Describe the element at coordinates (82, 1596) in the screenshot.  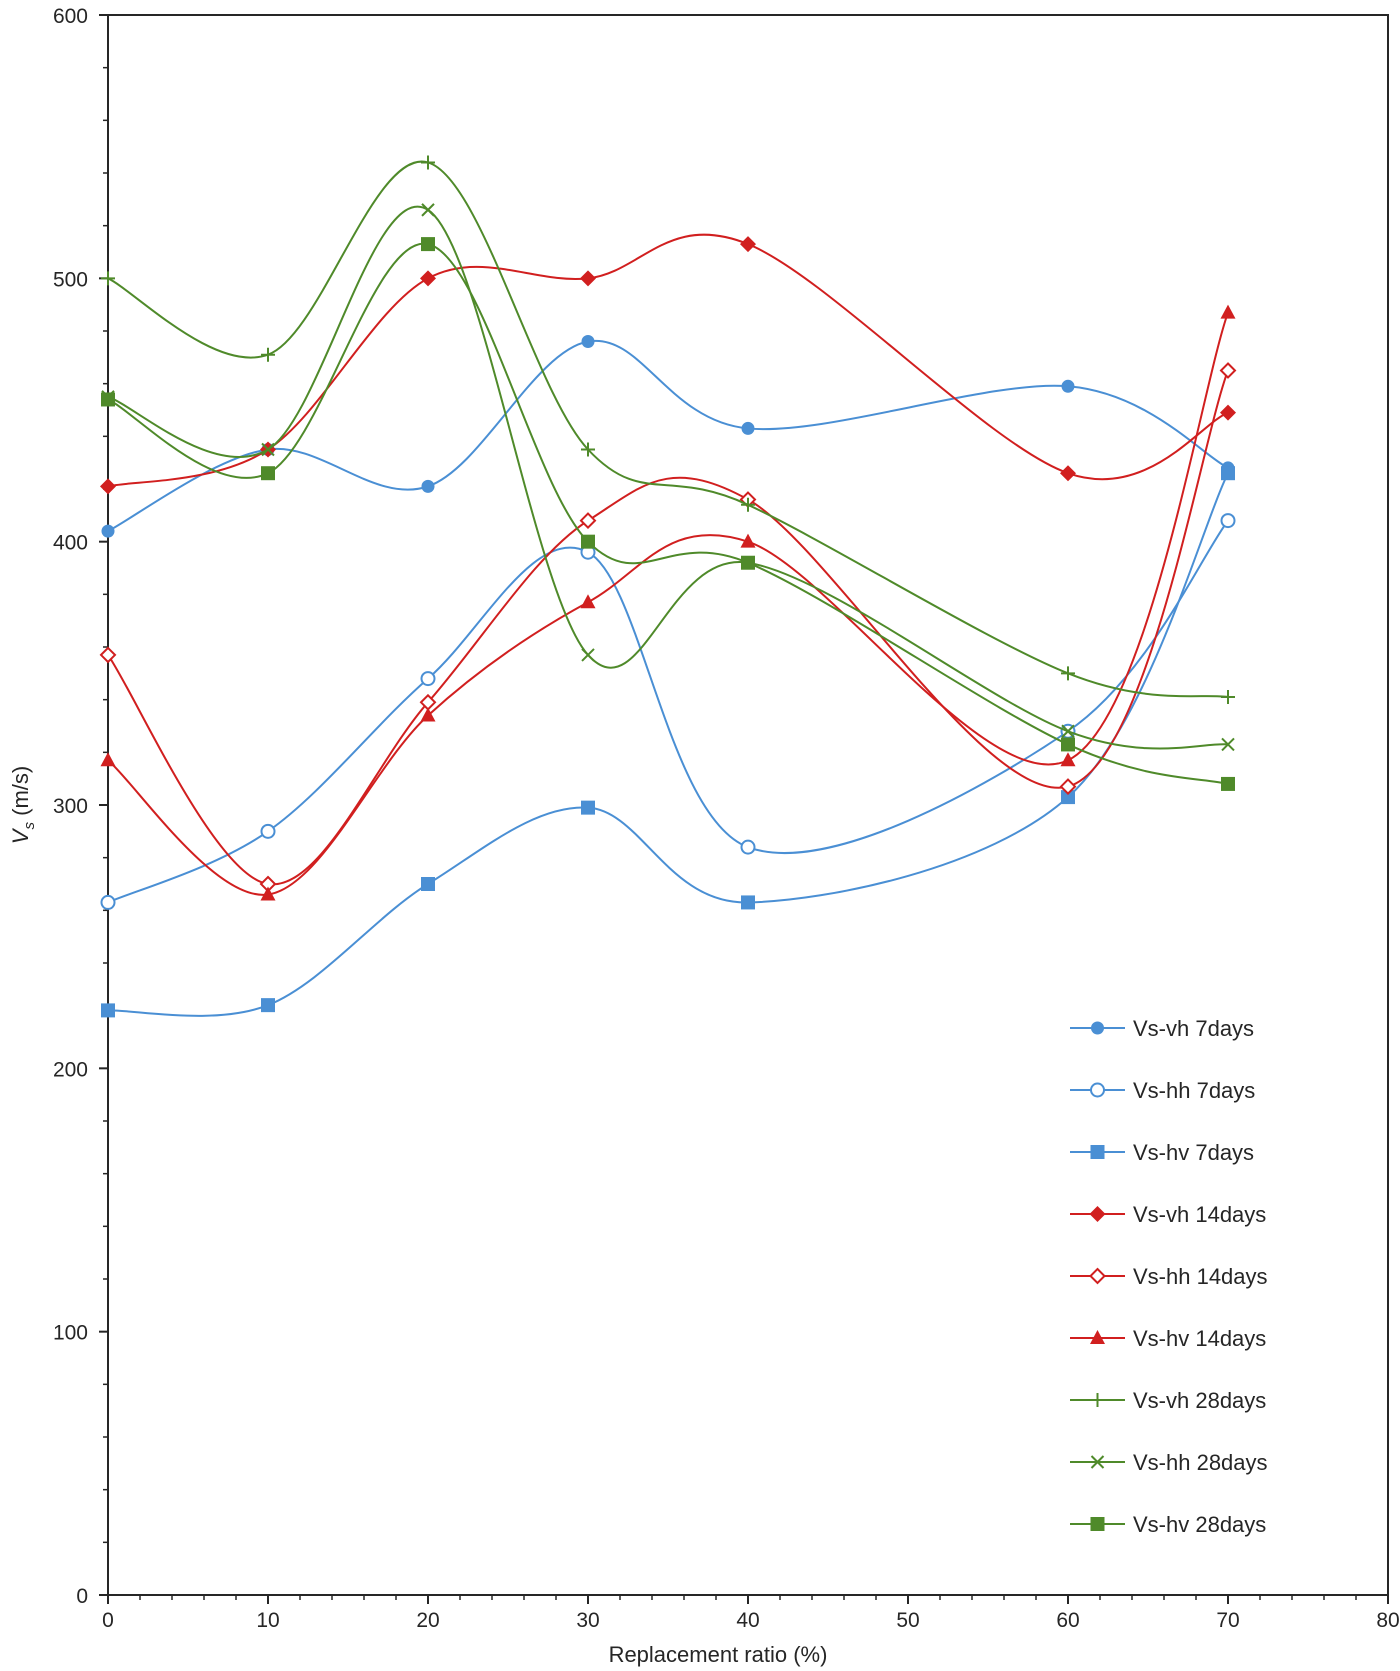
I see `y-tick-label: 0` at that location.